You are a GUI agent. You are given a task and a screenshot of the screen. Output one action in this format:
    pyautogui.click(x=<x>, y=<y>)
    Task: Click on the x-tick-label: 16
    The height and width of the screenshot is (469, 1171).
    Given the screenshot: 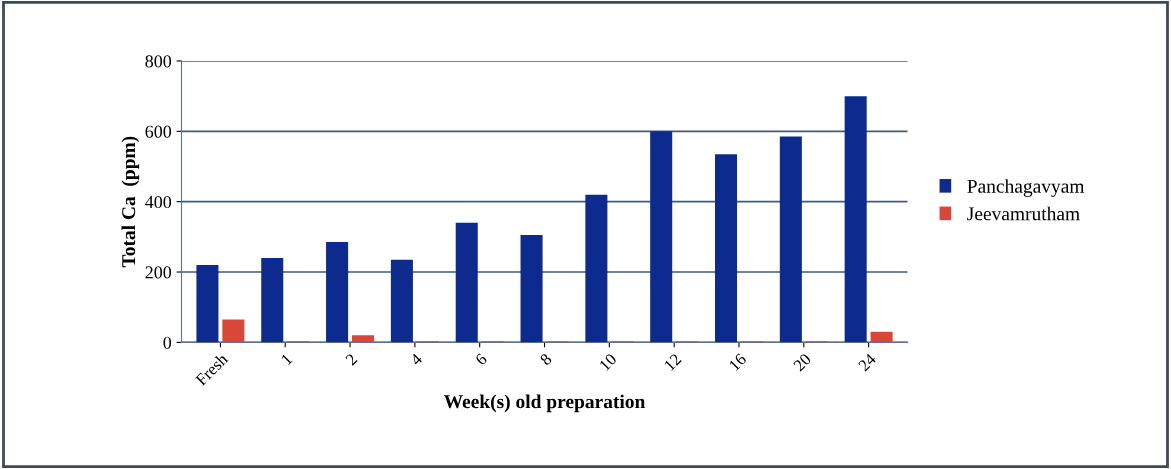 What is the action you would take?
    pyautogui.click(x=737, y=362)
    